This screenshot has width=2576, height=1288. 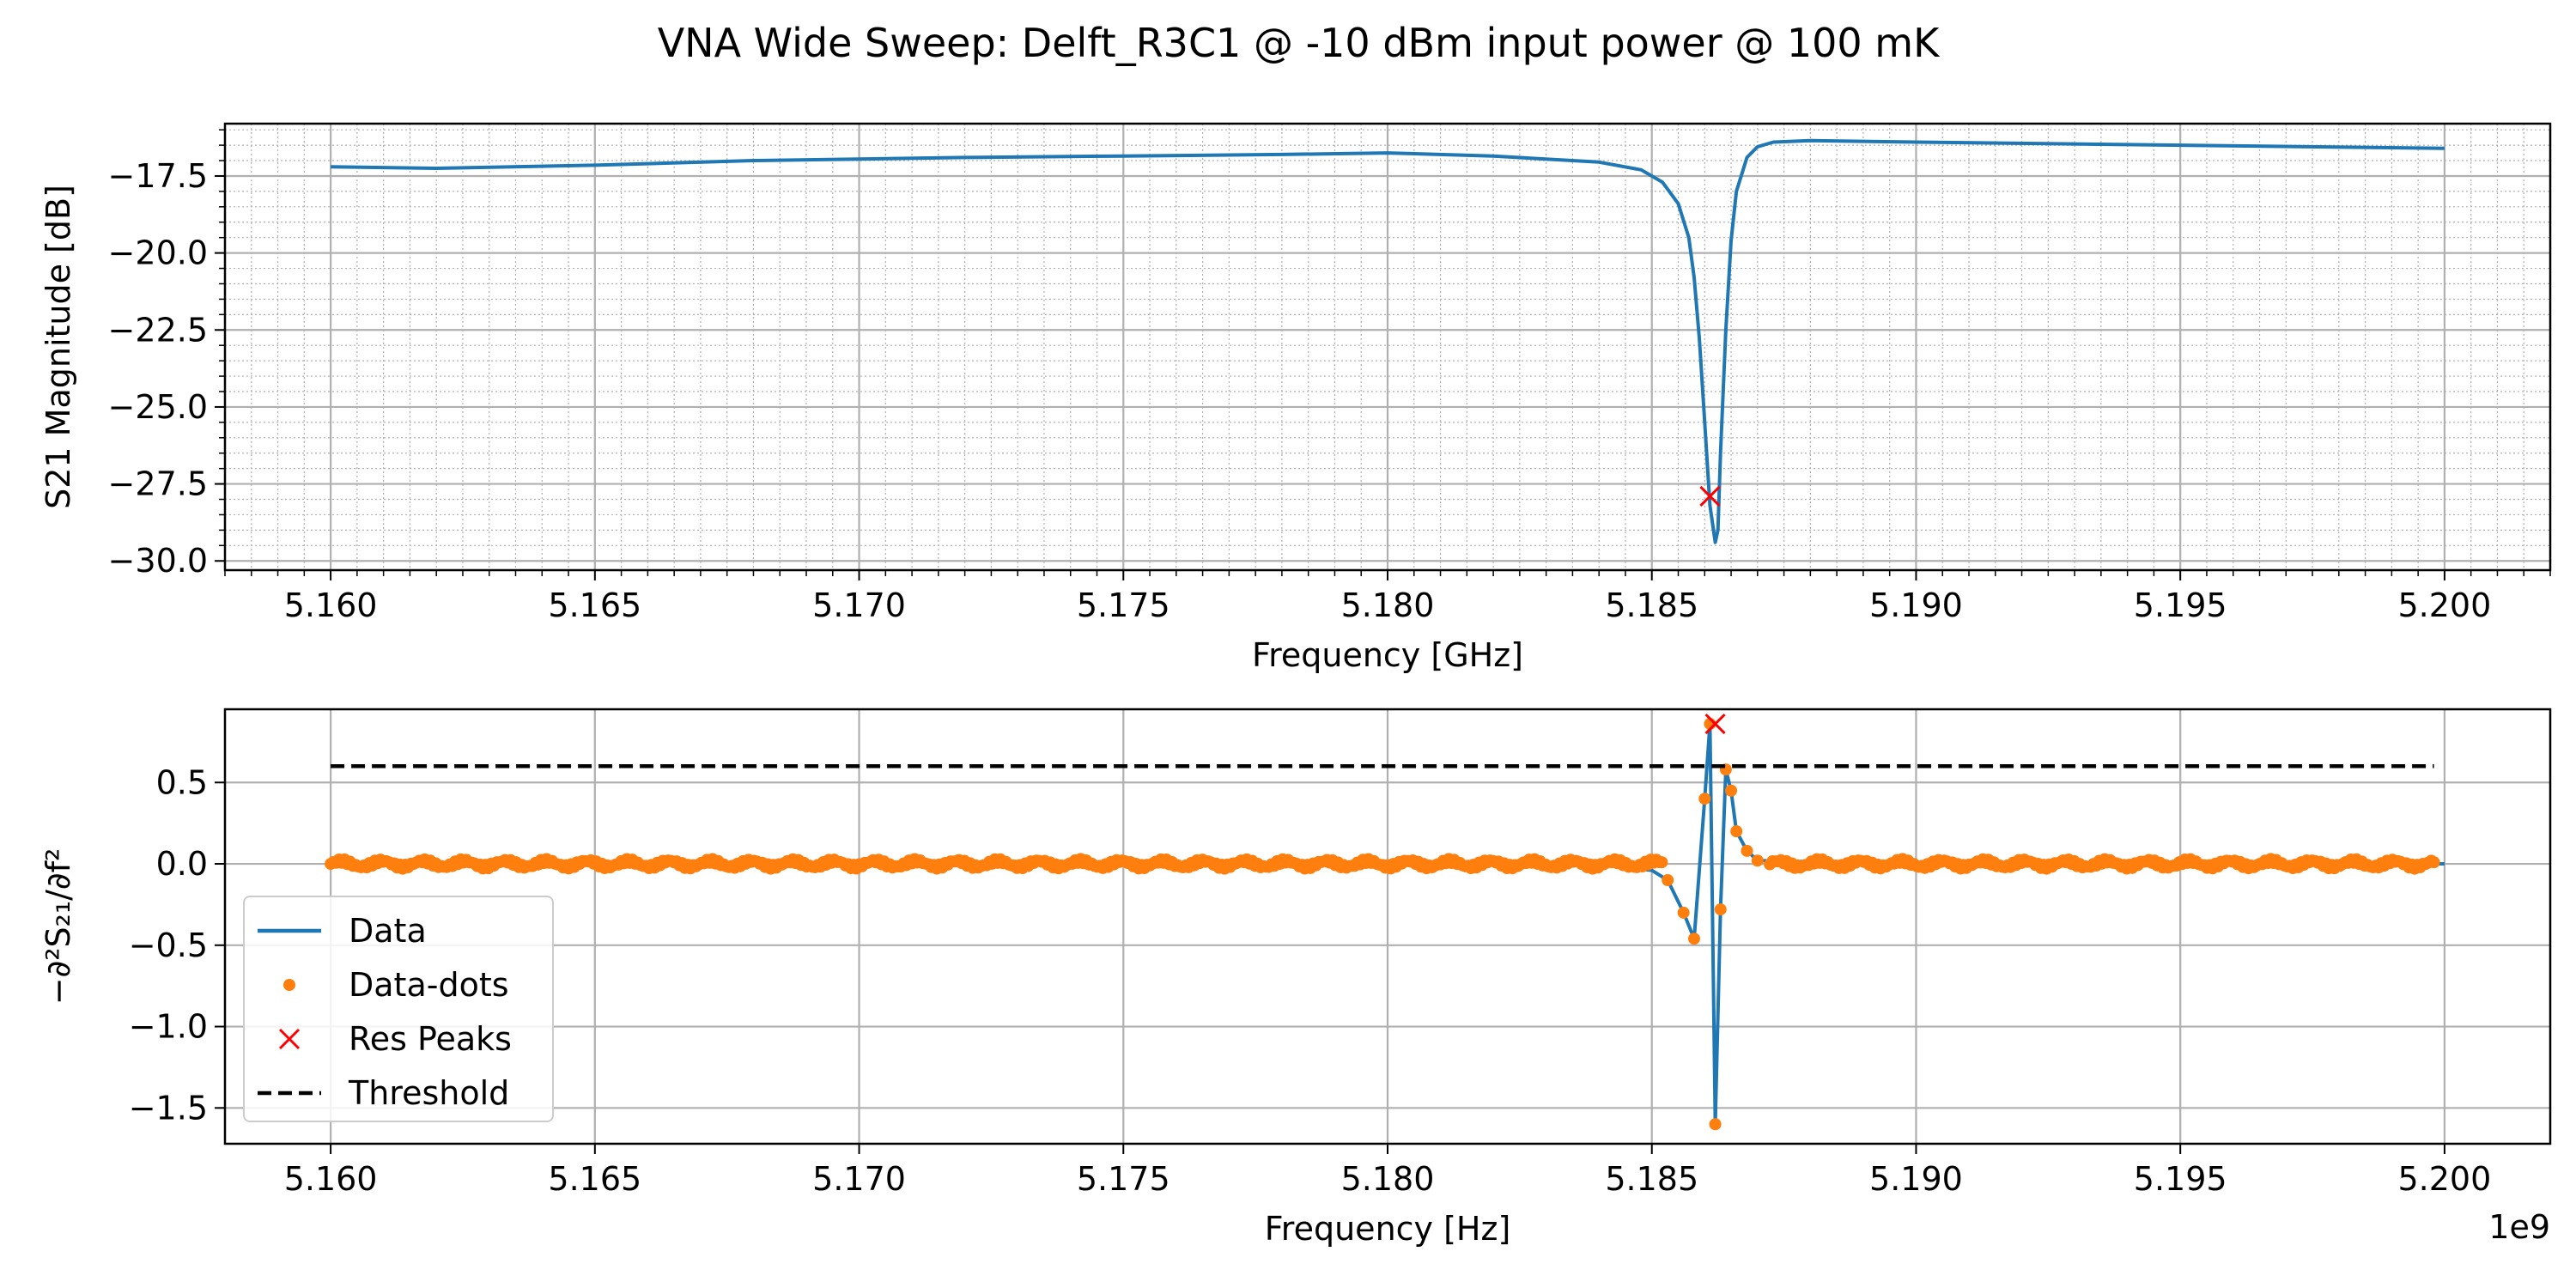 What do you see at coordinates (1382, 864) in the screenshot?
I see `data-dots-baseline` at bounding box center [1382, 864].